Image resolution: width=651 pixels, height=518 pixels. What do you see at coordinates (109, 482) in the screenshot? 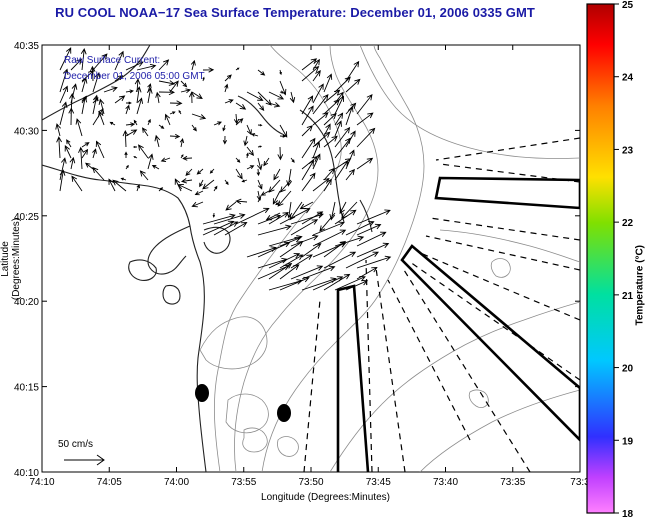
I see `x-tick-label: 74:05` at bounding box center [109, 482].